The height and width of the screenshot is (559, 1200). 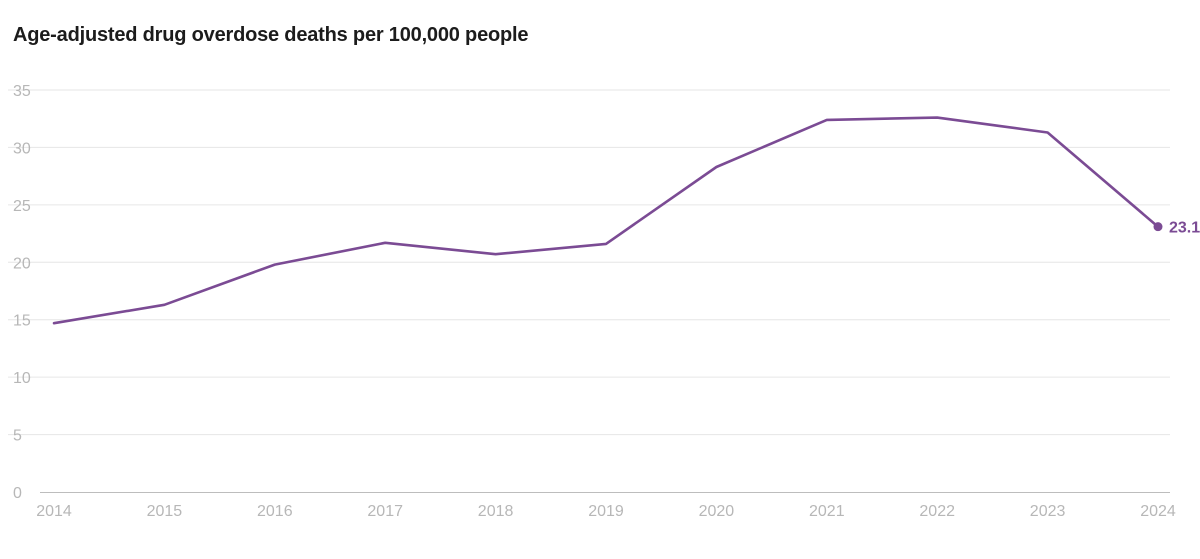 What do you see at coordinates (717, 511) in the screenshot?
I see `x-tick-label: 2020` at bounding box center [717, 511].